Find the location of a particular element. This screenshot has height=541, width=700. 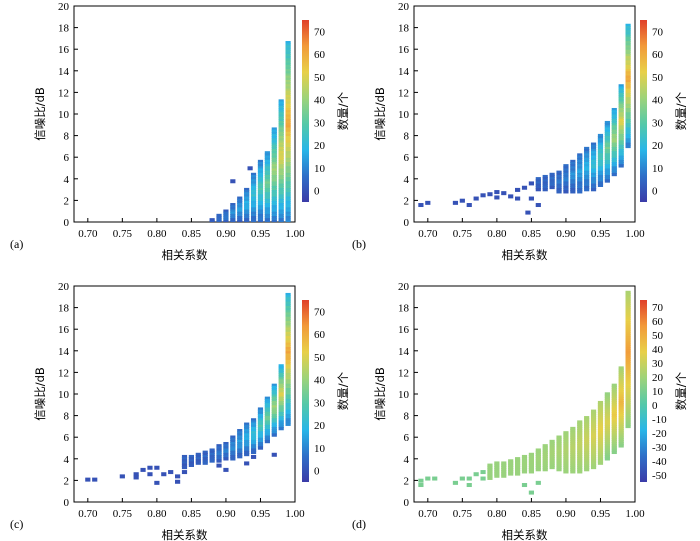

x-tick-label: 0.95 is located at coordinates (601, 514).